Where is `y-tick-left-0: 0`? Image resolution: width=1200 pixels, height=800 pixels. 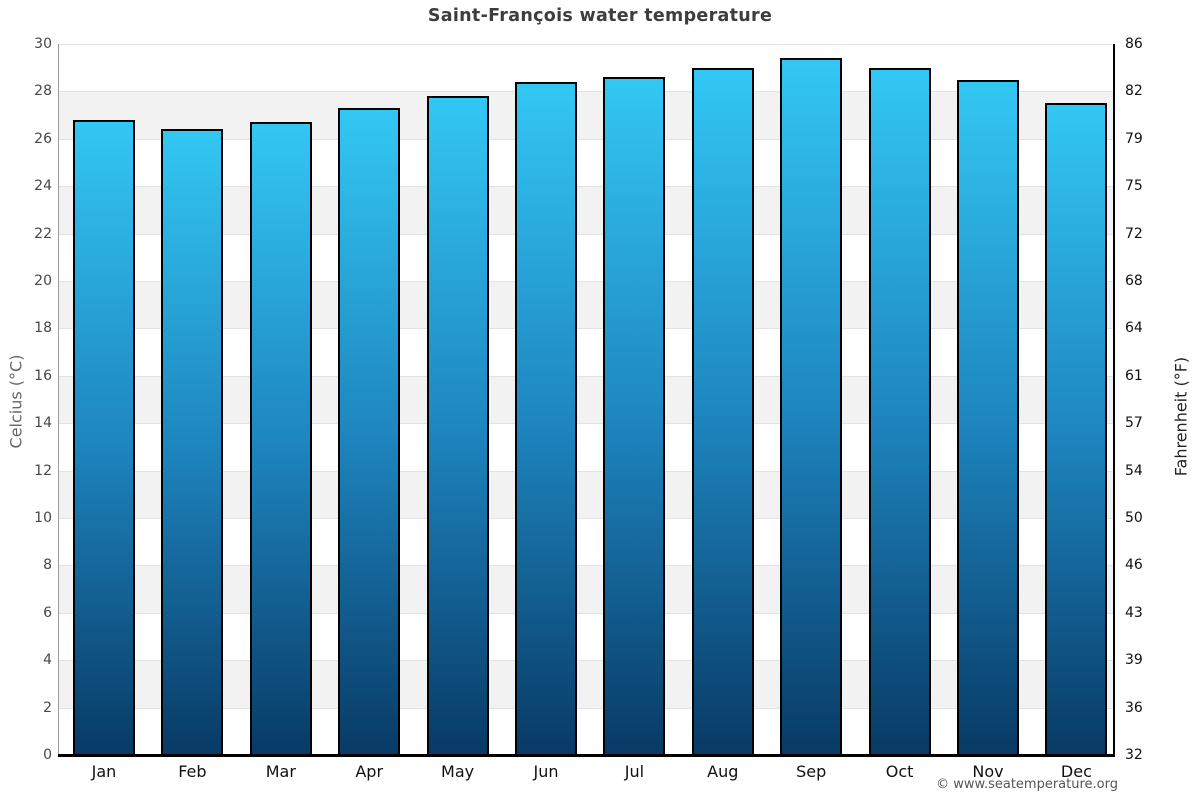
y-tick-left-0: 0 is located at coordinates (47, 755).